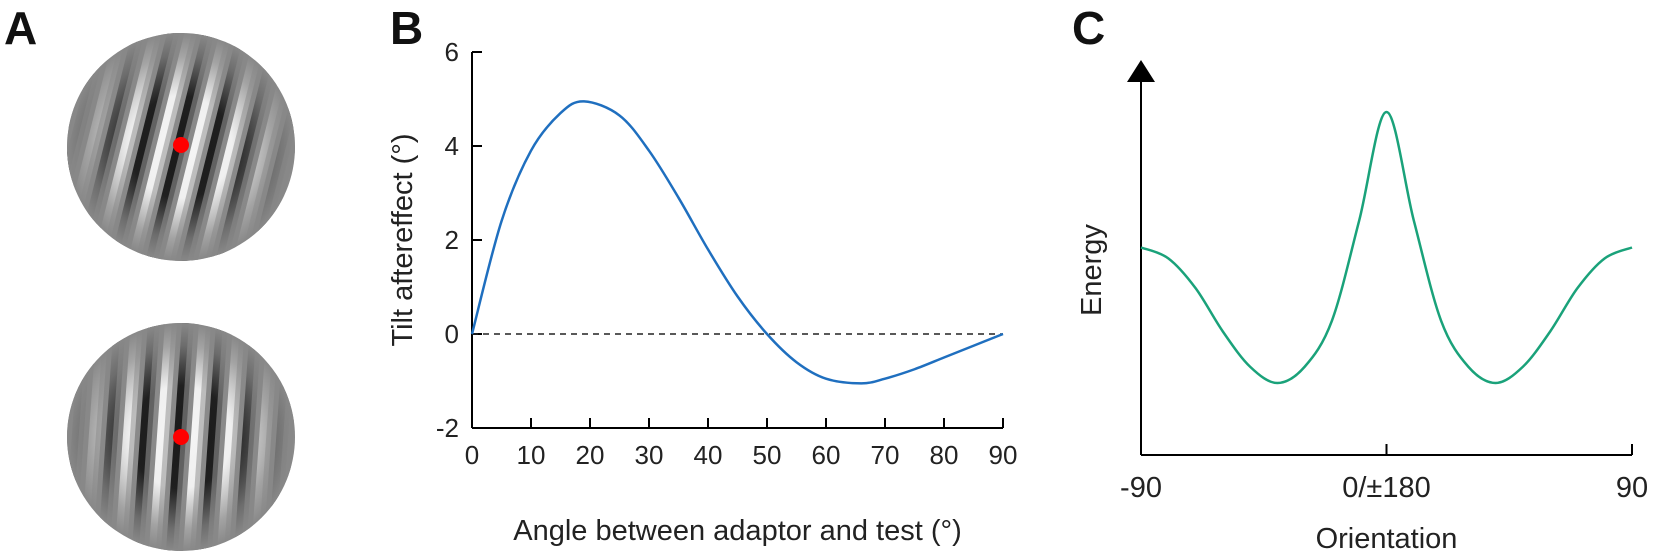 Image resolution: width=1654 pixels, height=559 pixels. Describe the element at coordinates (590, 455) in the screenshot. I see `x-tick-label: 20` at that location.